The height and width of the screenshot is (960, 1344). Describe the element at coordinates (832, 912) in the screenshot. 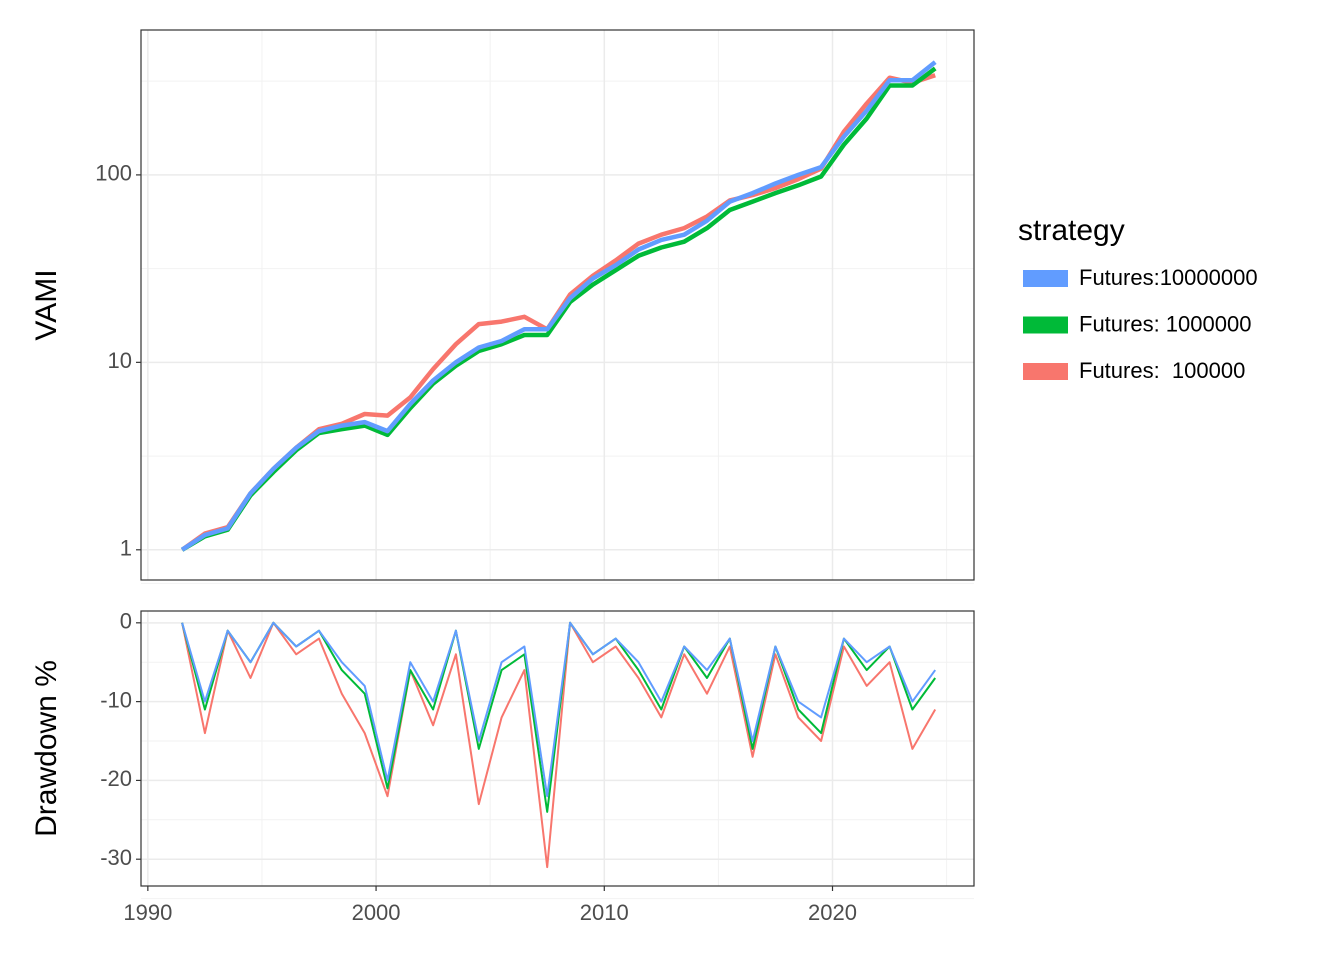

I see `x-tick-label: 2020` at that location.